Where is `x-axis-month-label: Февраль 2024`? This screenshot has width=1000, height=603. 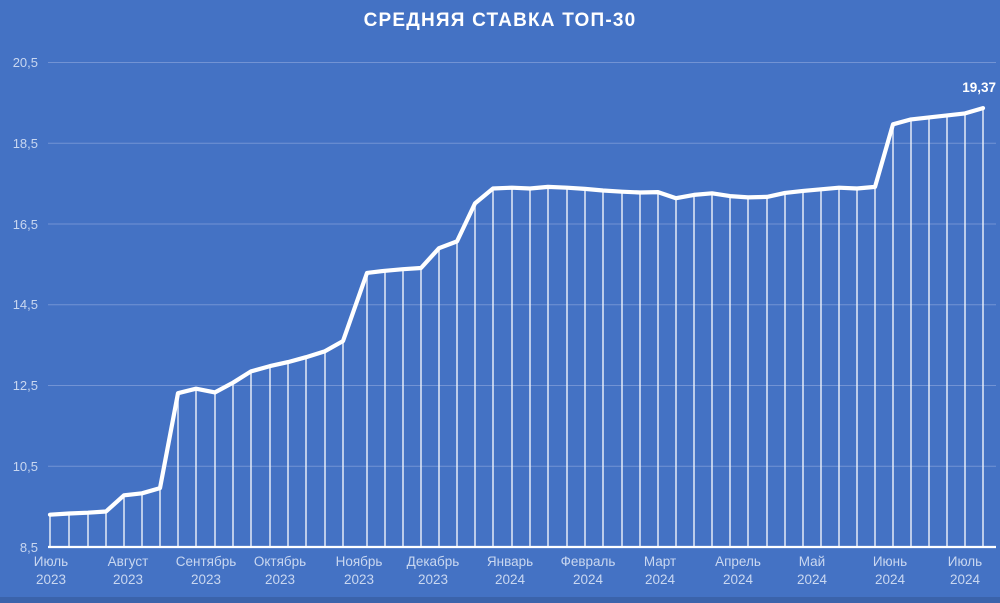
x-axis-month-label: Февраль 2024 is located at coordinates (588, 571).